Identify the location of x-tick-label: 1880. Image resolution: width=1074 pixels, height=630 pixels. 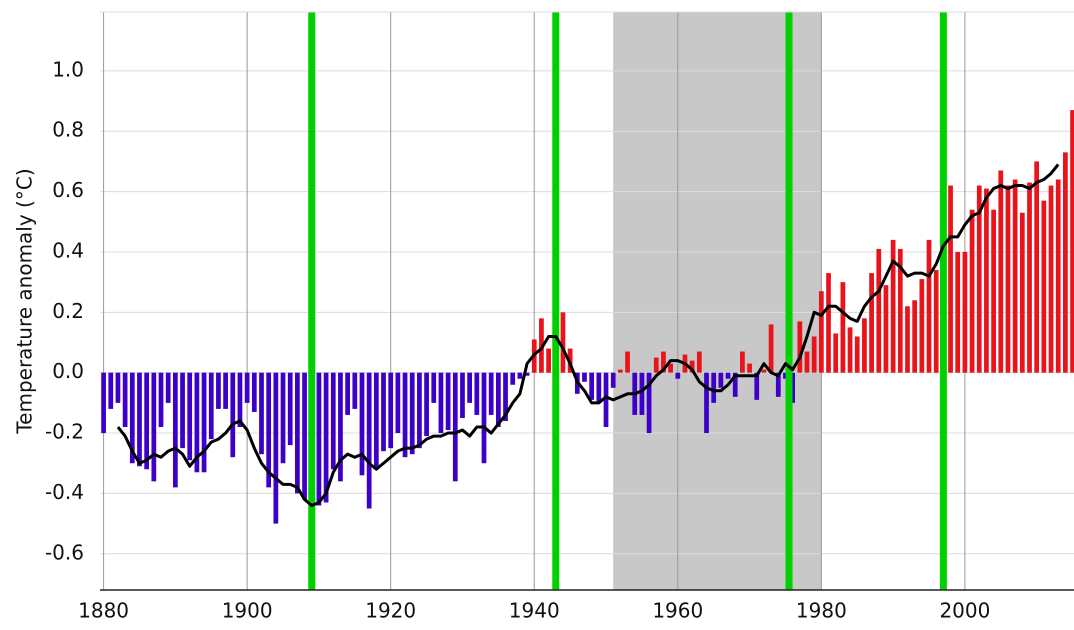
(103, 611).